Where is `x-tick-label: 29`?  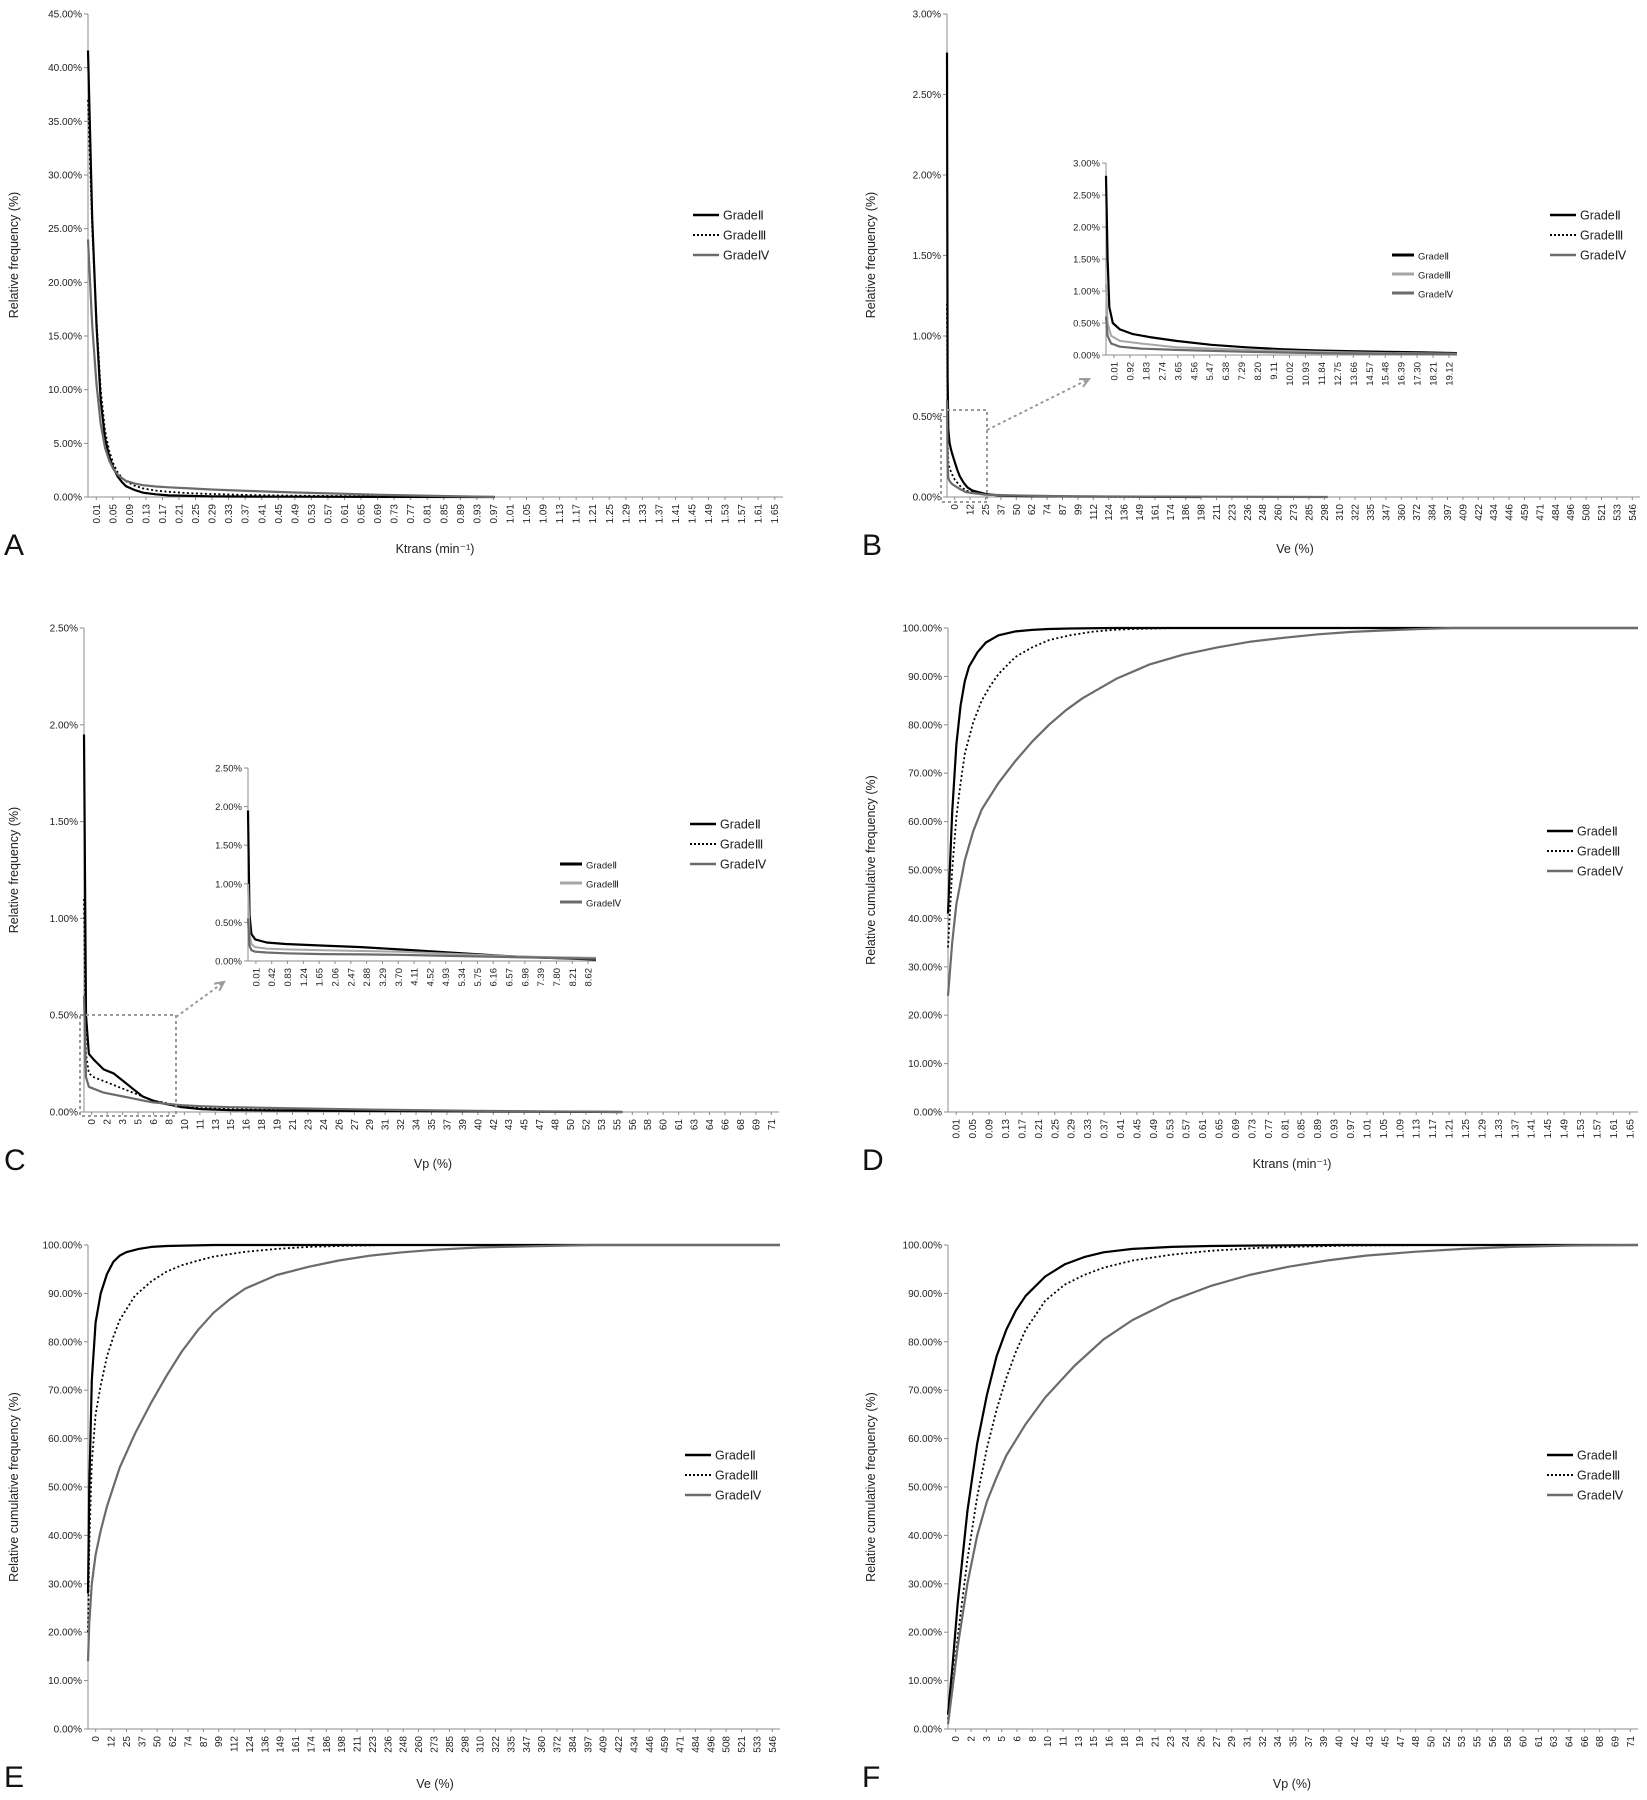
x-tick-label: 29 is located at coordinates (370, 1125).